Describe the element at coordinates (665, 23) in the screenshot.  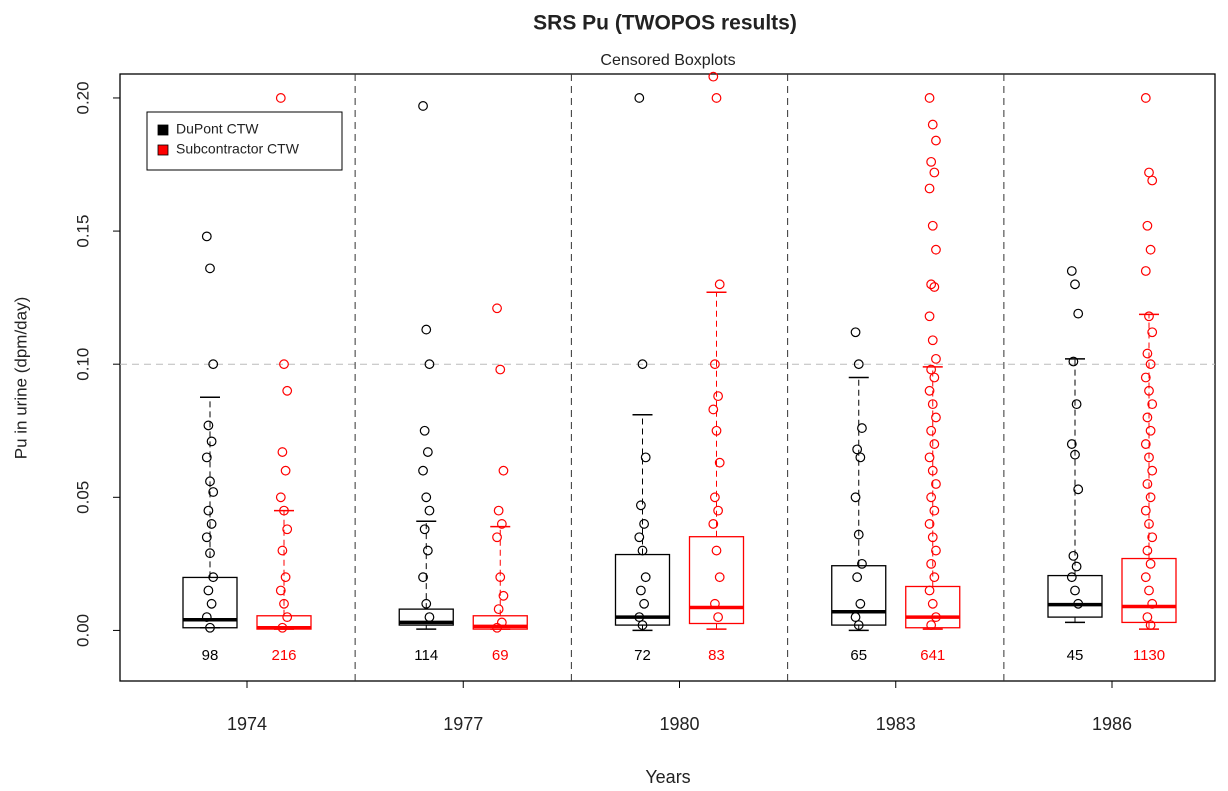
I see `chart-title: SRS Pu (TWOPOS results)` at that location.